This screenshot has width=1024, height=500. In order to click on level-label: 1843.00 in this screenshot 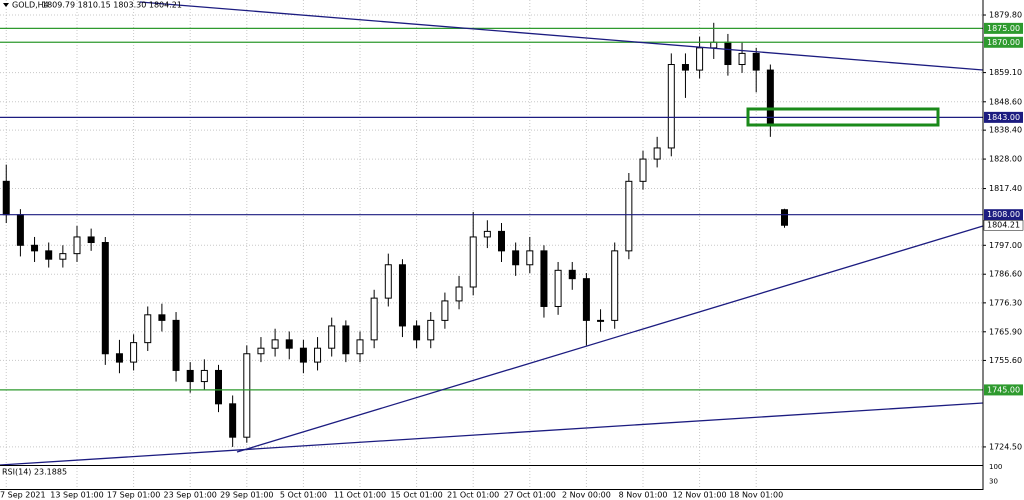, I will do `click(1003, 117)`.